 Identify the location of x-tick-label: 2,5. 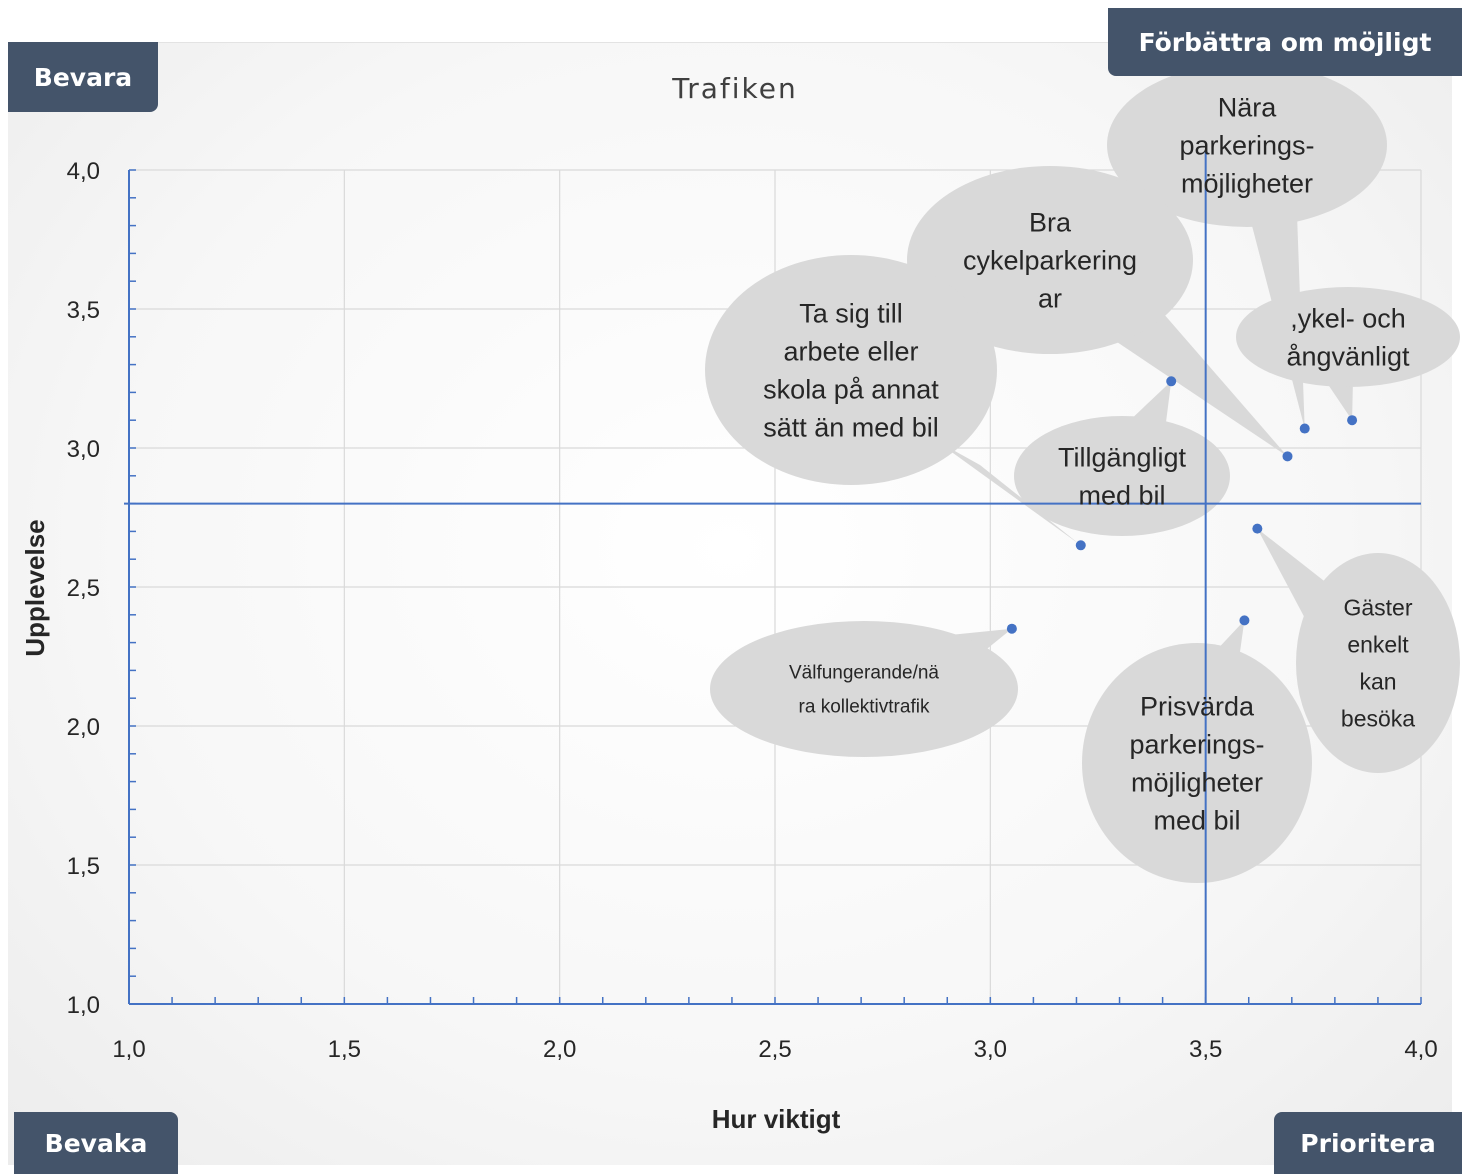
(774, 1049).